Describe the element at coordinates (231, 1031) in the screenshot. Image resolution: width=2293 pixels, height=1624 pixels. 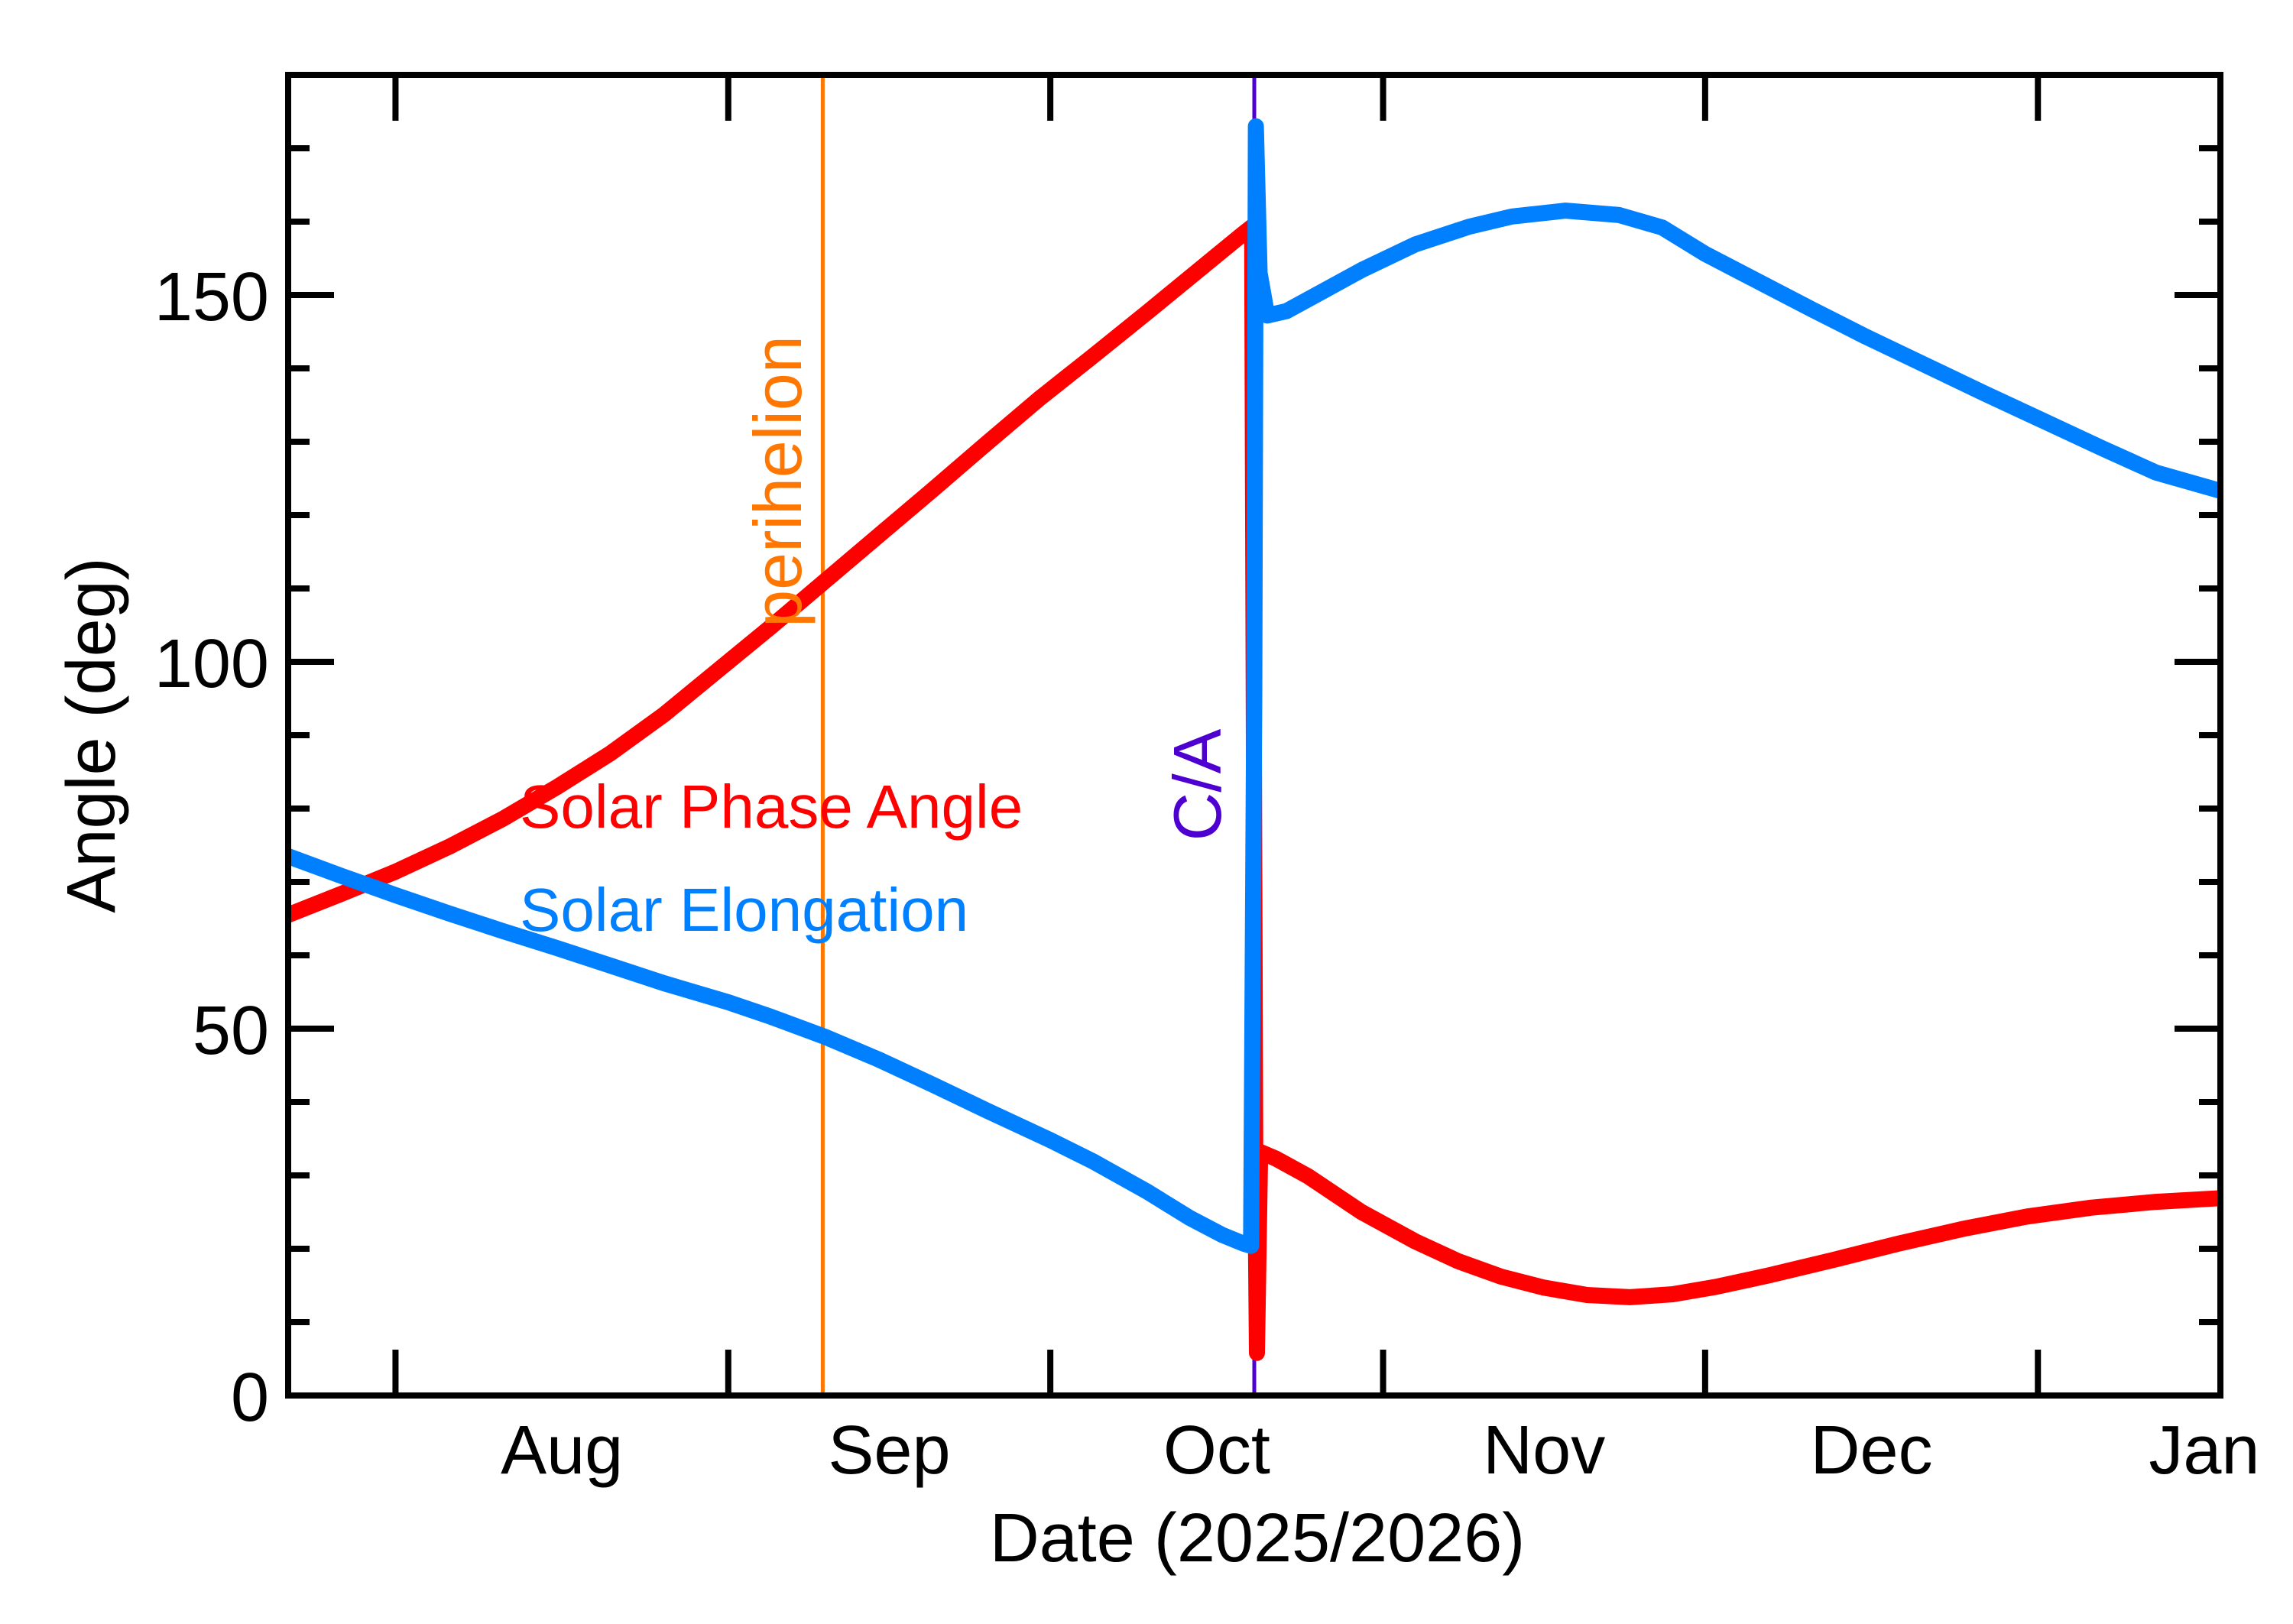
I see `y-tick-label: 50` at that location.